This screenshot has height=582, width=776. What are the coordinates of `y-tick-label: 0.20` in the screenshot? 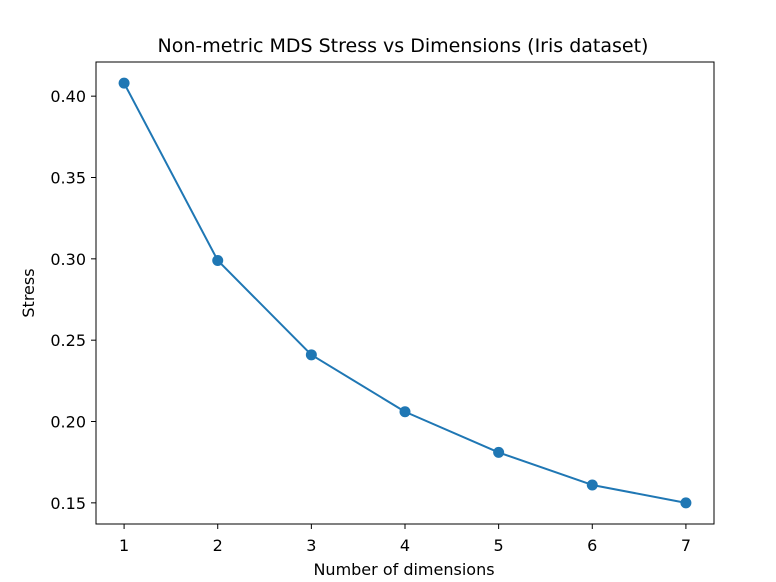 It's located at (68, 422).